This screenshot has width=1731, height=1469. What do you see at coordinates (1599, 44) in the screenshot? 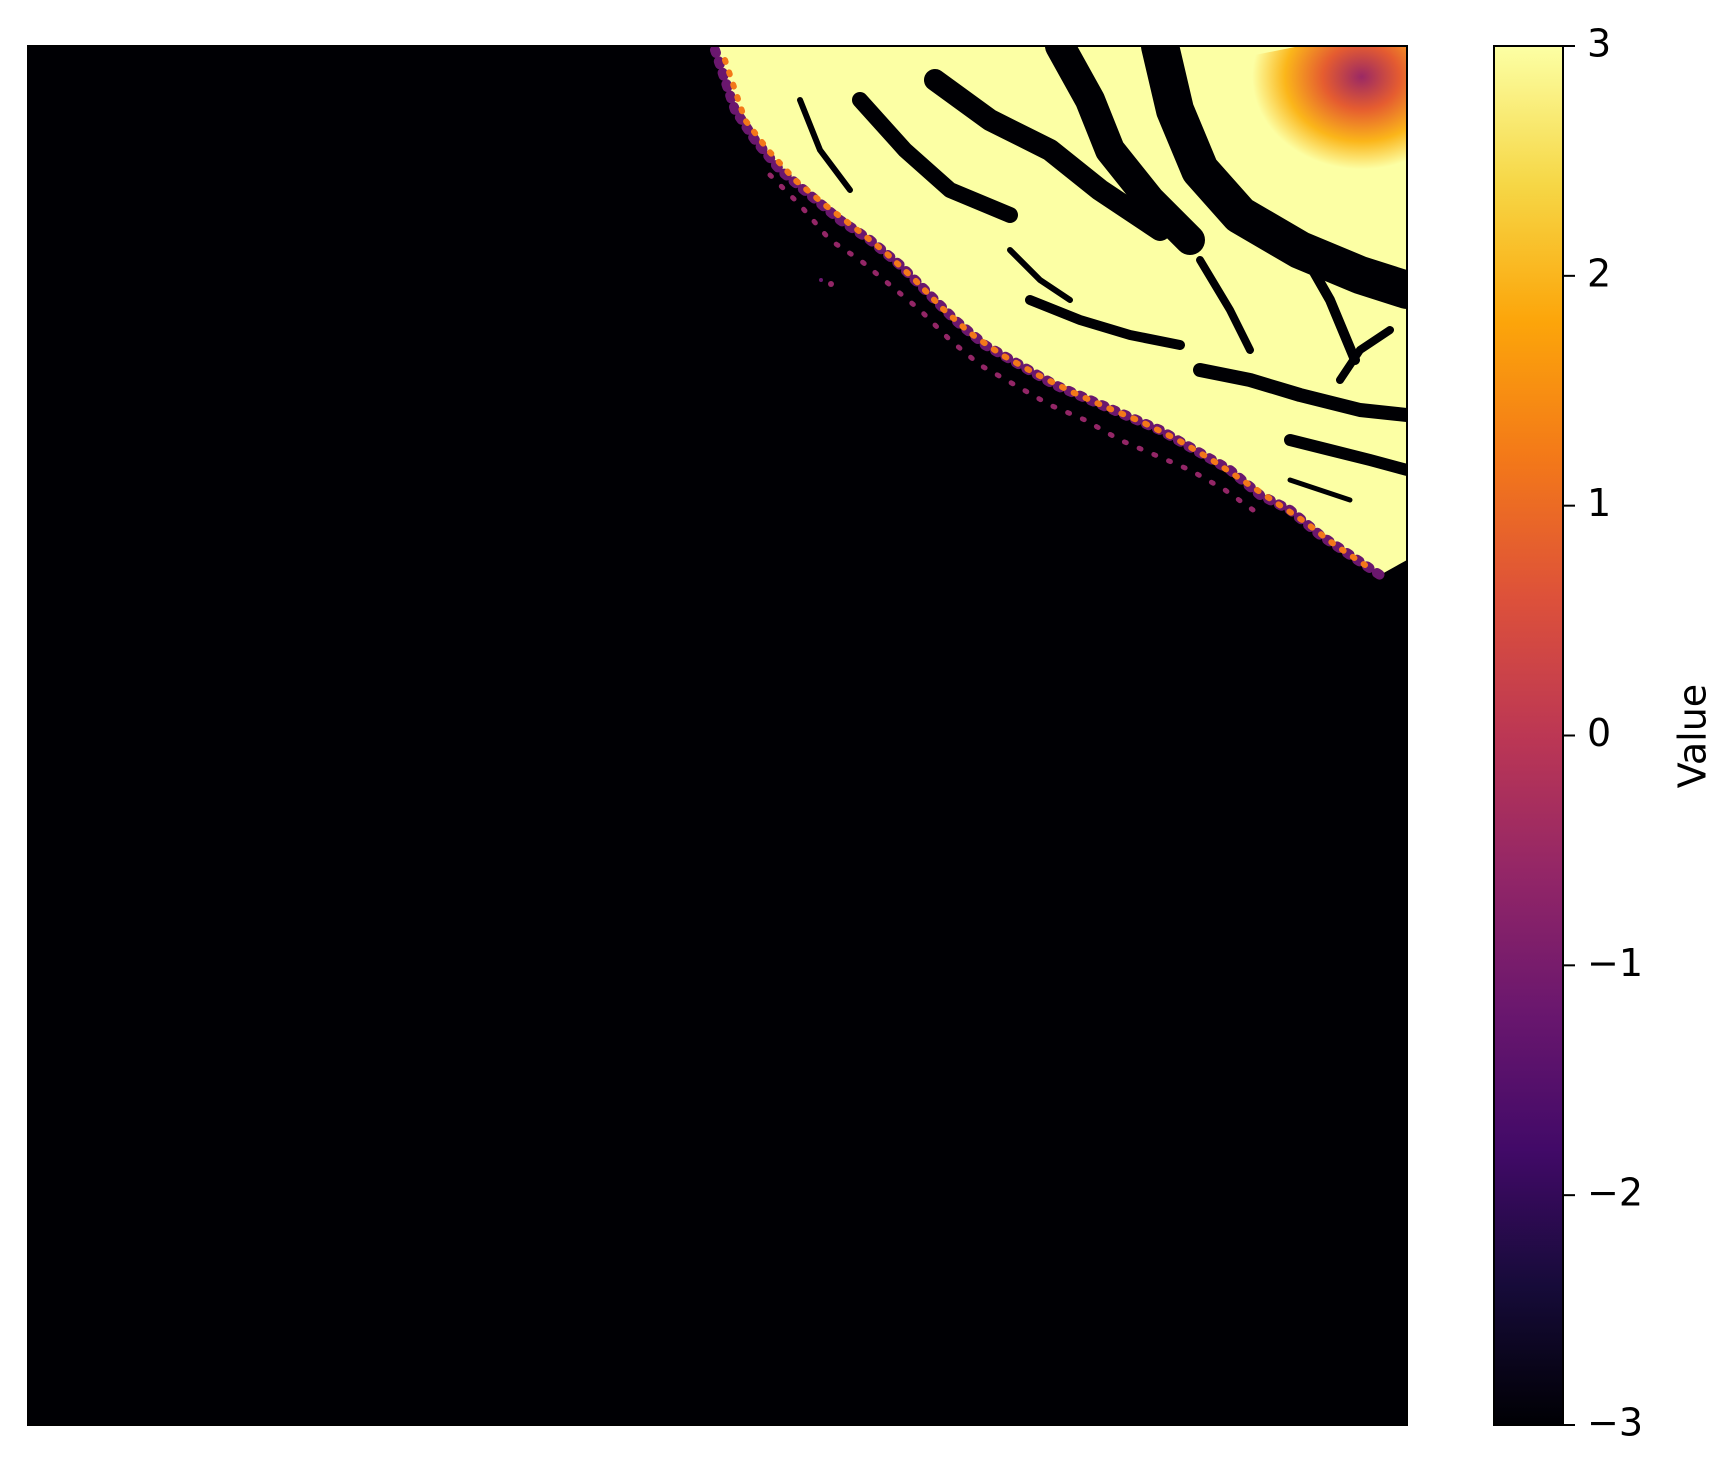
I see `colorbar-tick-label: 3` at bounding box center [1599, 44].